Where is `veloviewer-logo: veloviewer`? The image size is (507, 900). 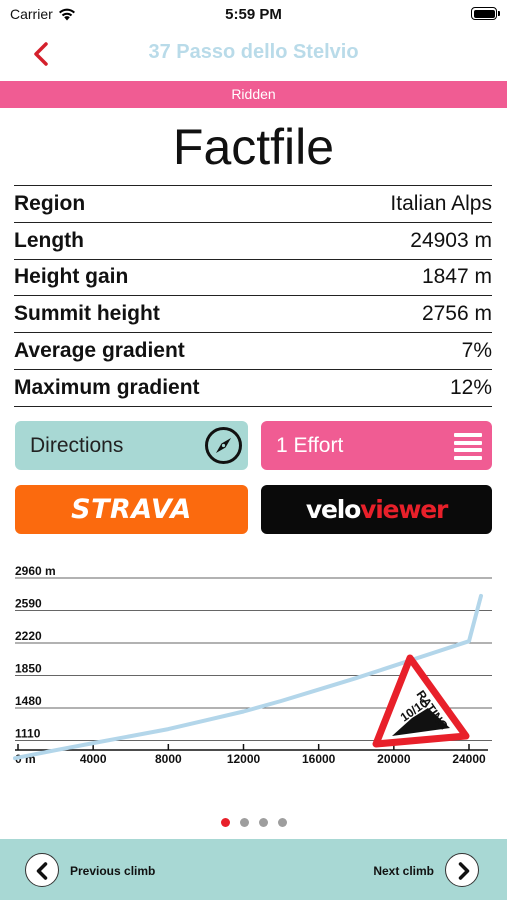 veloviewer-logo: veloviewer is located at coordinates (376, 509).